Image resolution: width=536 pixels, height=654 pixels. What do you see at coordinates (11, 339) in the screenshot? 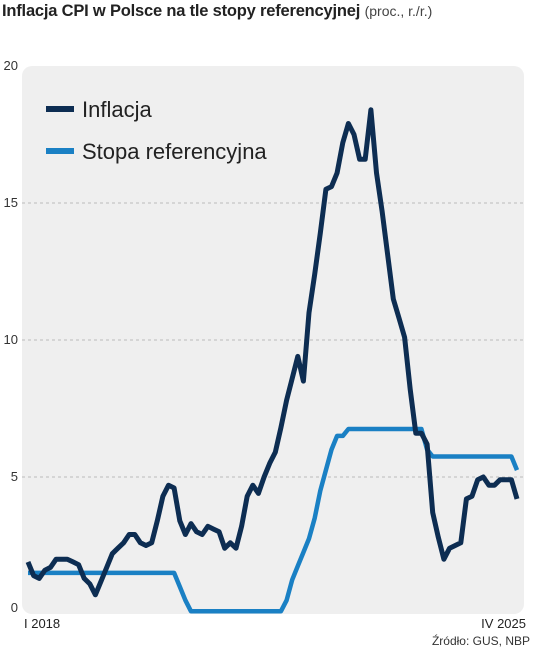
I see `y-tick-label: 10` at bounding box center [11, 339].